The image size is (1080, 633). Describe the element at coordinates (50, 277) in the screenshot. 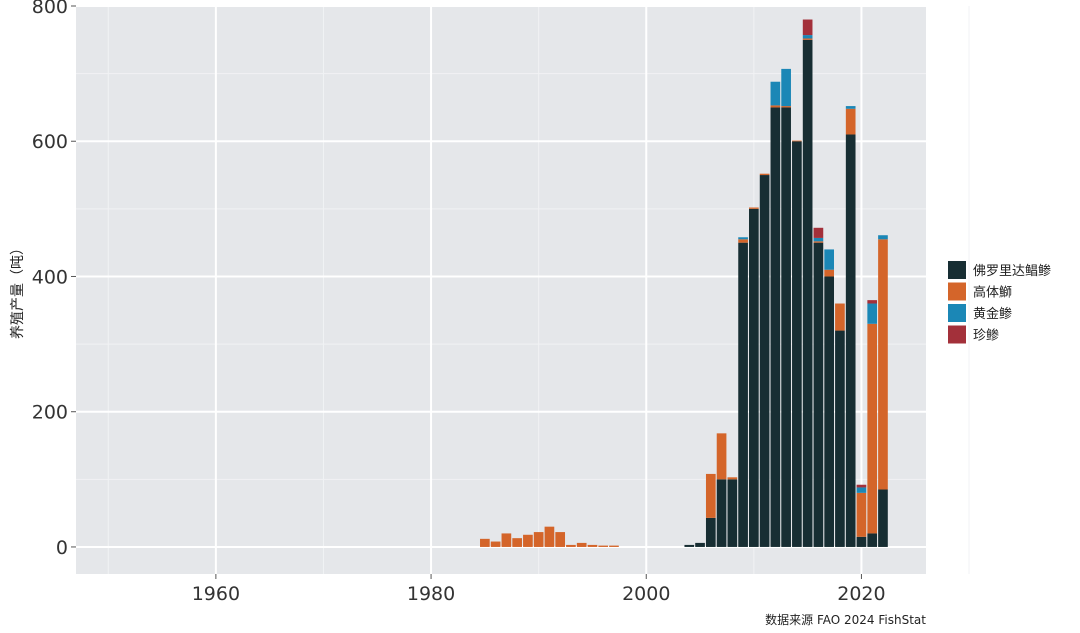

I see `y-tick-label: 400` at that location.